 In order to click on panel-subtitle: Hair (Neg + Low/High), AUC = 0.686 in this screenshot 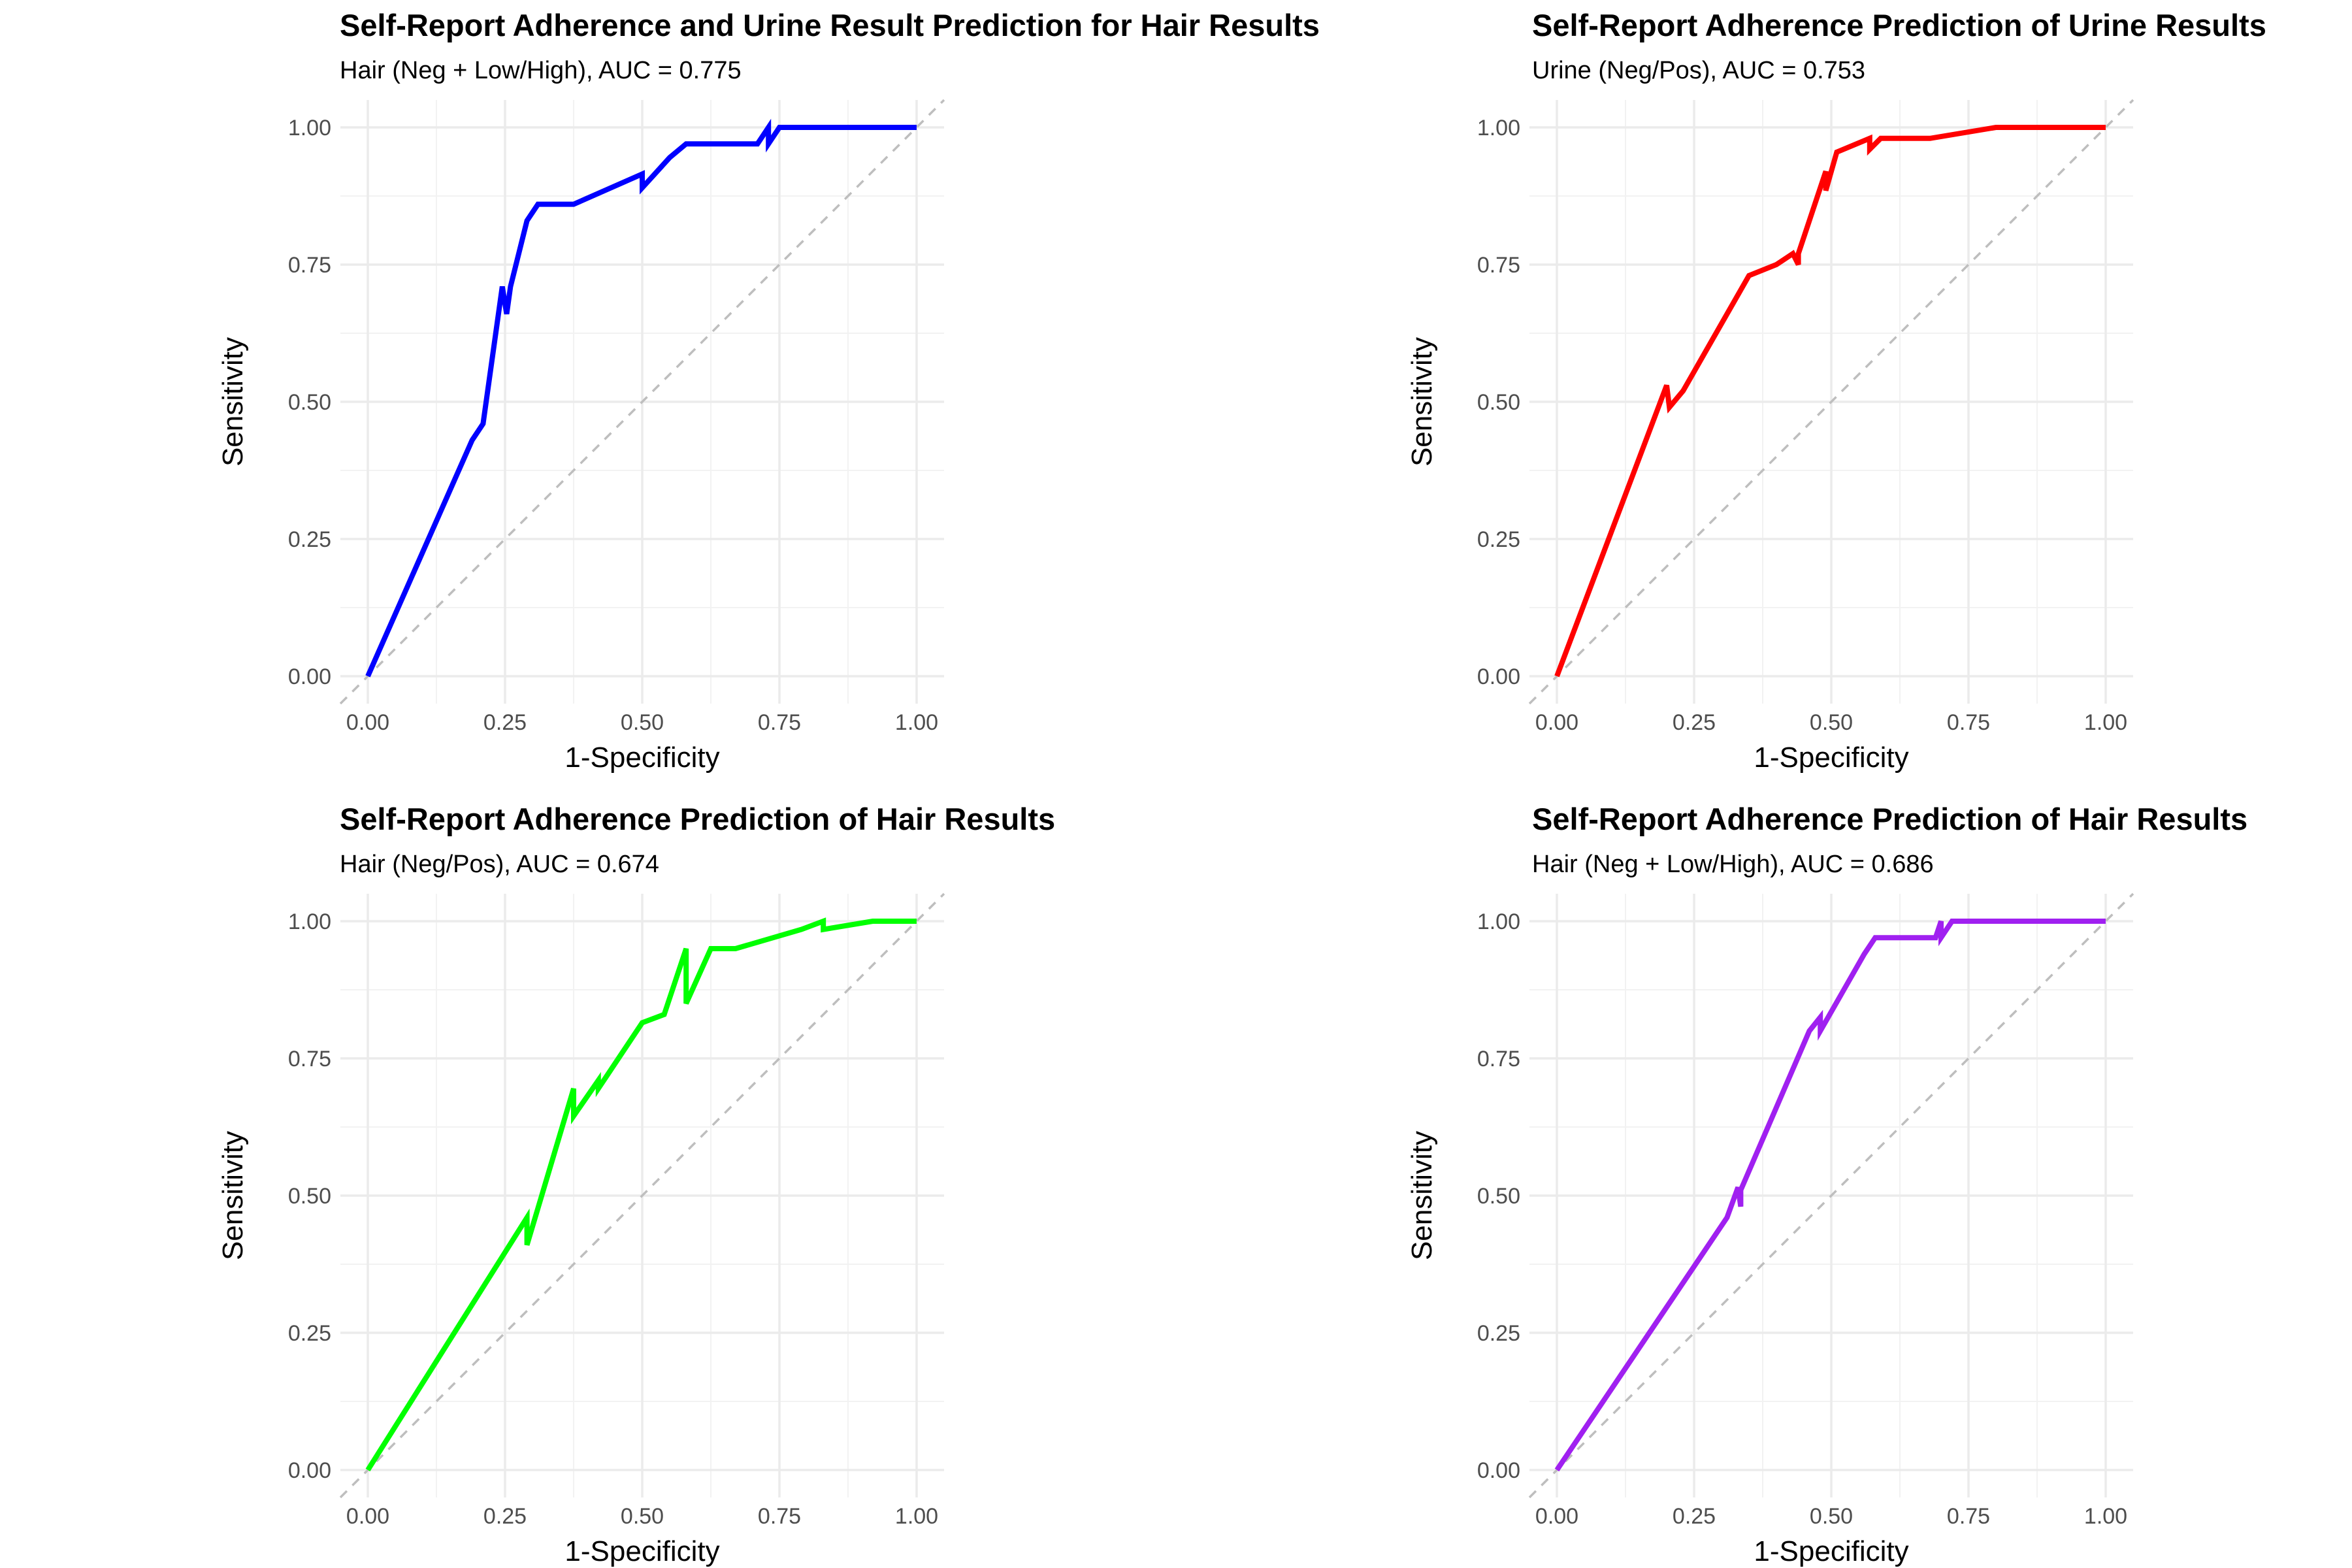, I will do `click(1733, 864)`.